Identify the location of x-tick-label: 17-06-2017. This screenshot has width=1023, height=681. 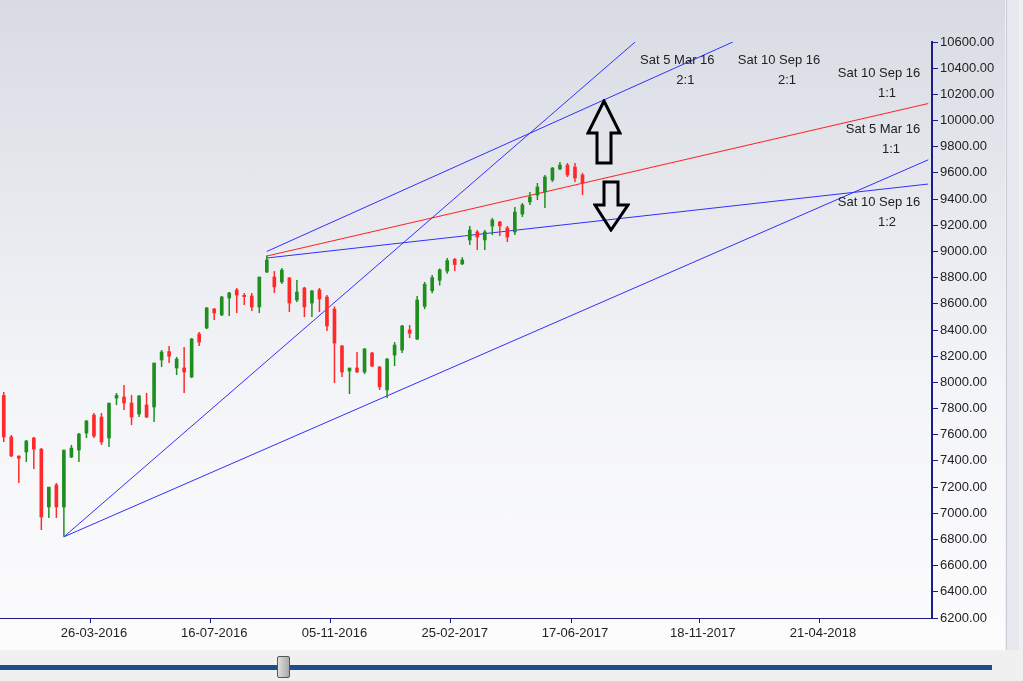
(575, 633).